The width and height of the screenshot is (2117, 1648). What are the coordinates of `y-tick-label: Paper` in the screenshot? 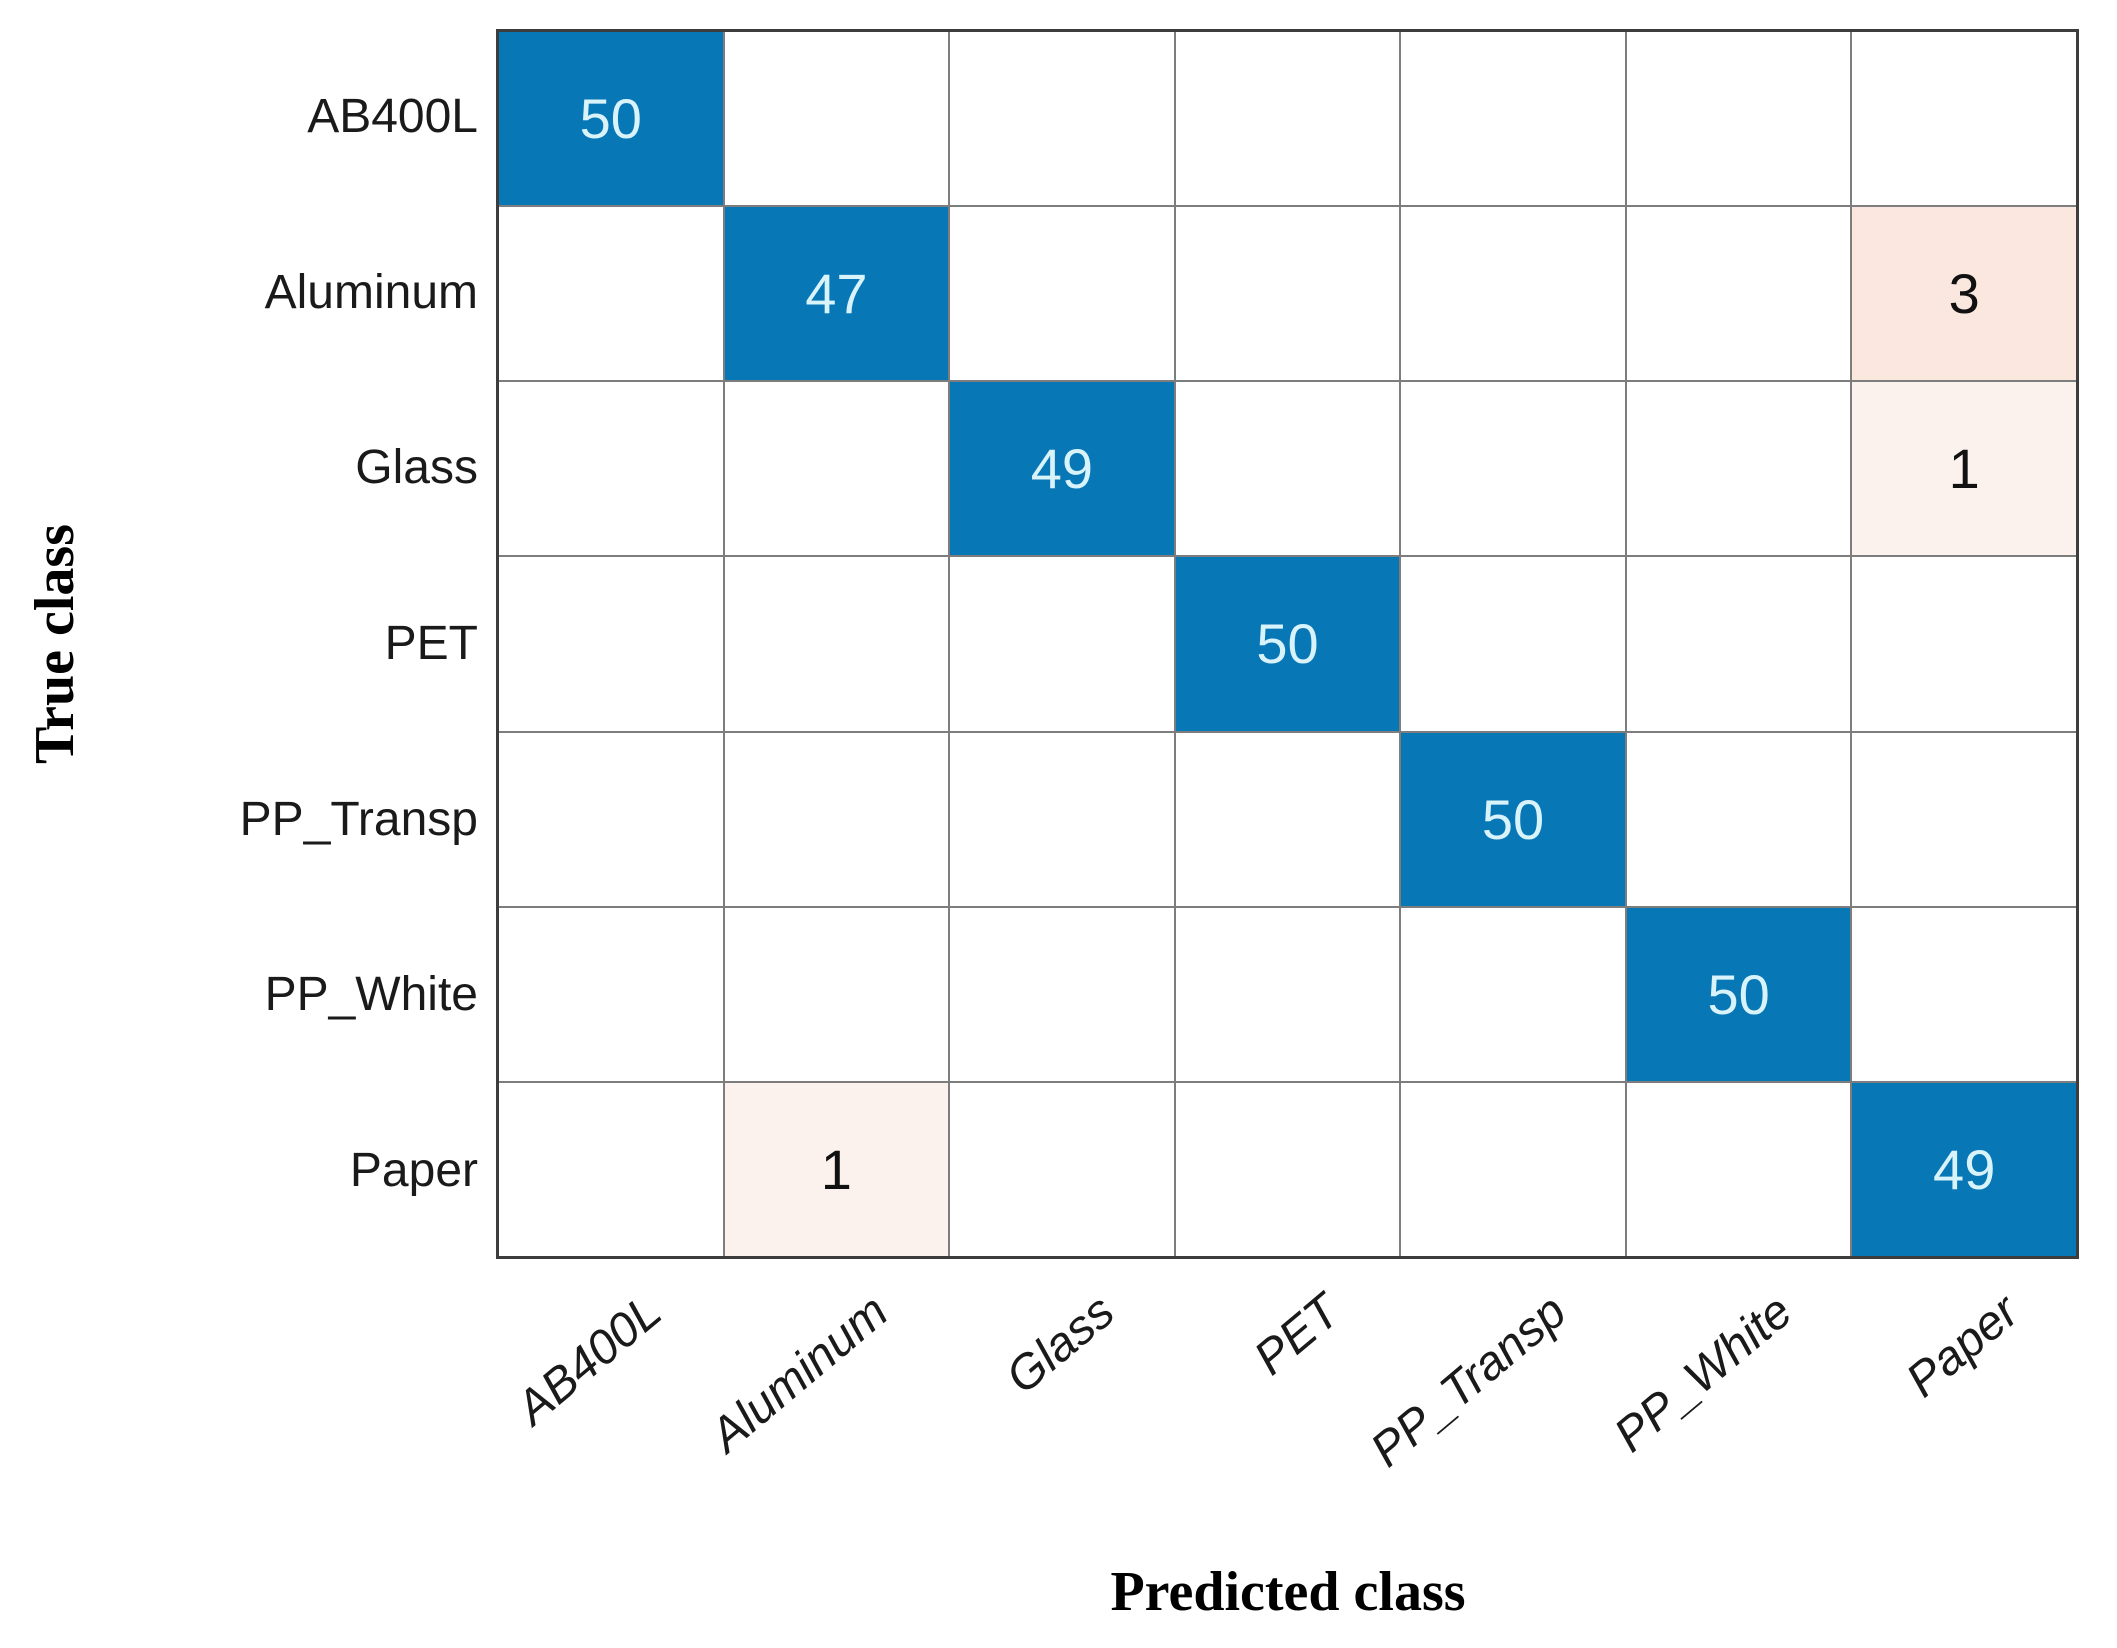 It's located at (413, 1171).